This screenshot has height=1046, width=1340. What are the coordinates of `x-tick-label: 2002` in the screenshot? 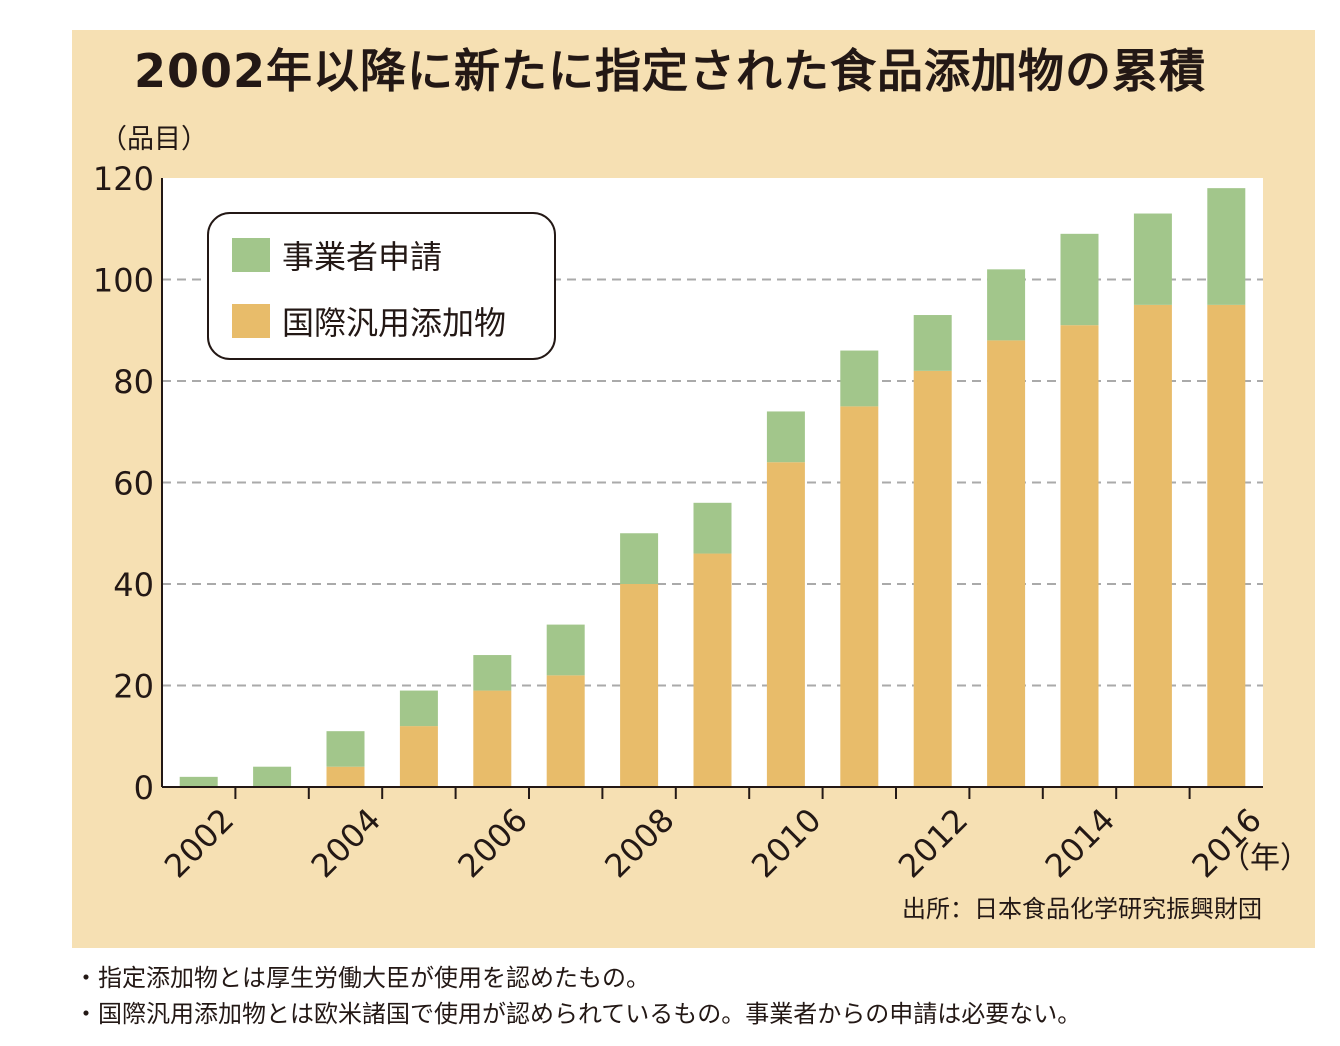 It's located at (199, 843).